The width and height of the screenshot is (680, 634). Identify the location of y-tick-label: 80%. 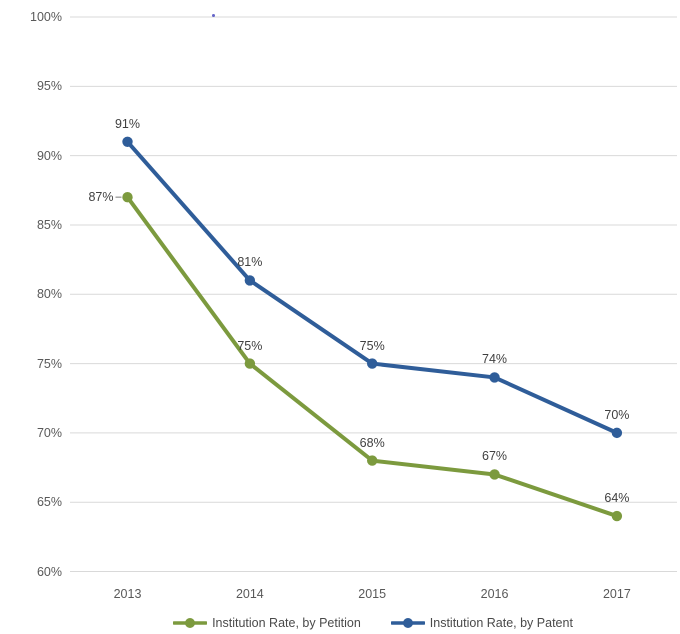
(49, 294).